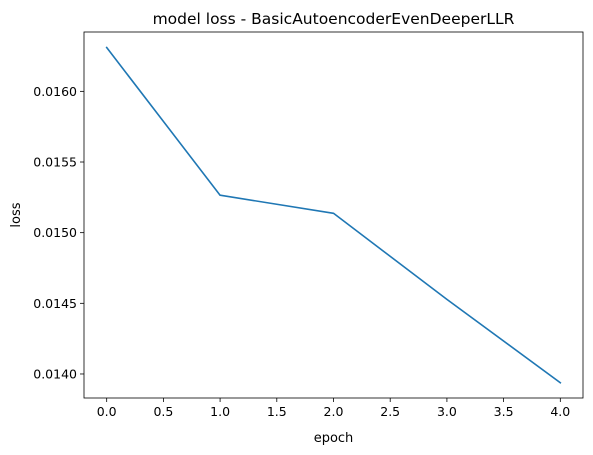 The image size is (593, 455). I want to click on x-tick-label: 4.0, so click(560, 411).